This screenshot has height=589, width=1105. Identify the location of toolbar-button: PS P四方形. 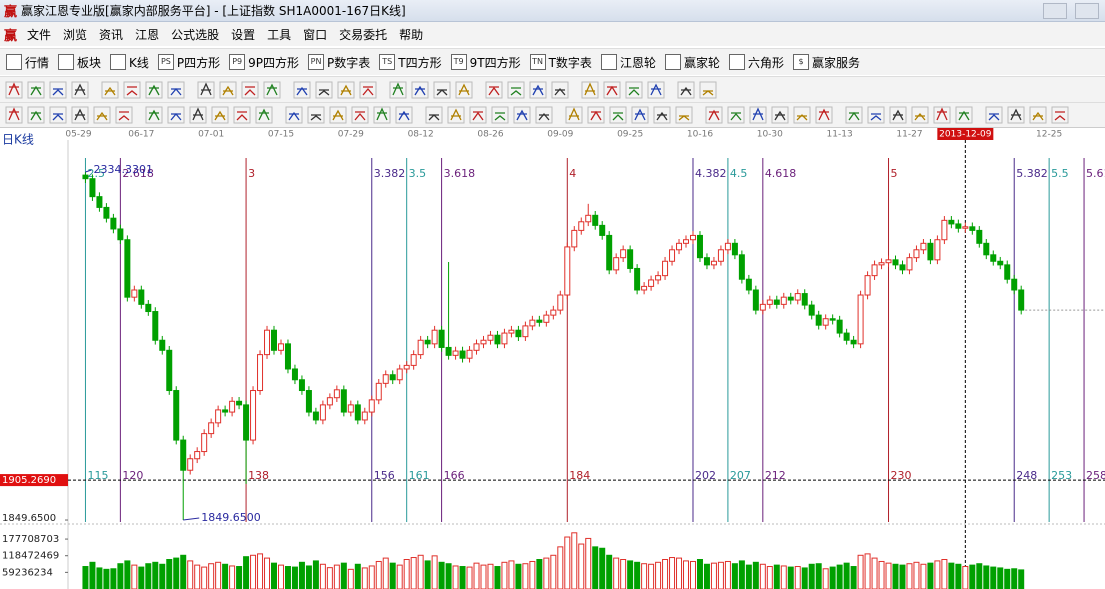
(188, 62).